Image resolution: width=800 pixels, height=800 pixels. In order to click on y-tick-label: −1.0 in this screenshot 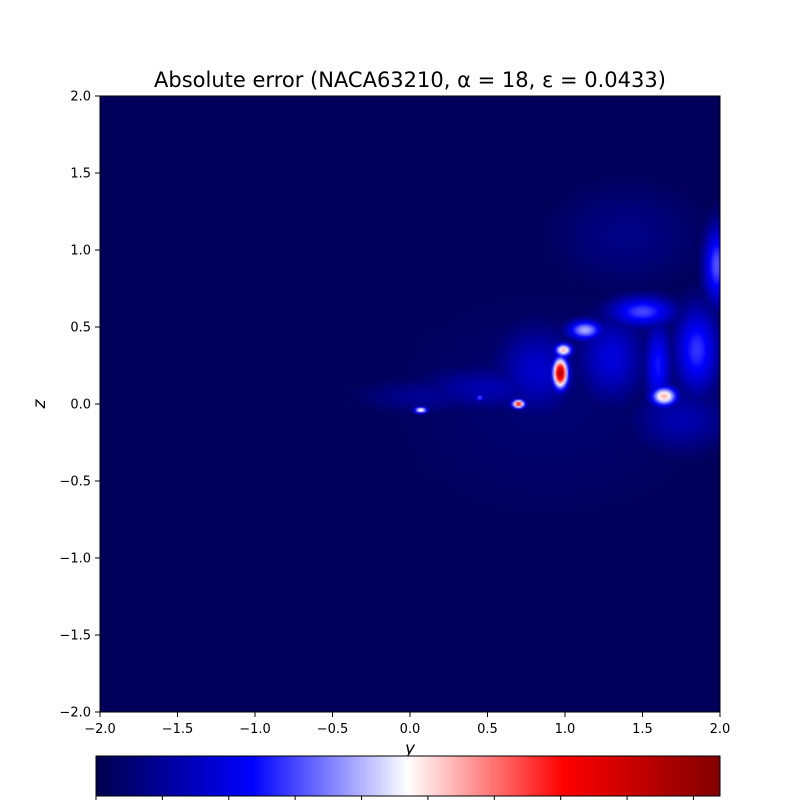, I will do `click(75, 559)`.